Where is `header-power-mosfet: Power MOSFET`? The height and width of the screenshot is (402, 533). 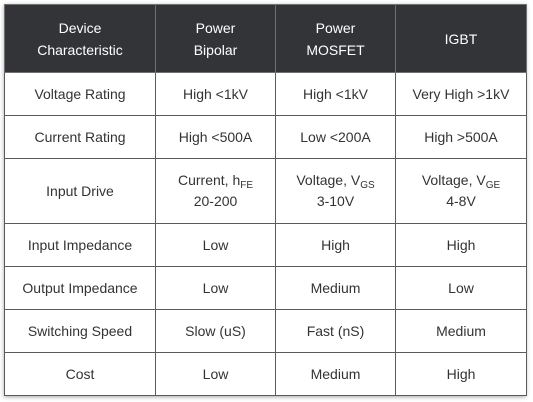
header-power-mosfet: Power MOSFET is located at coordinates (335, 38).